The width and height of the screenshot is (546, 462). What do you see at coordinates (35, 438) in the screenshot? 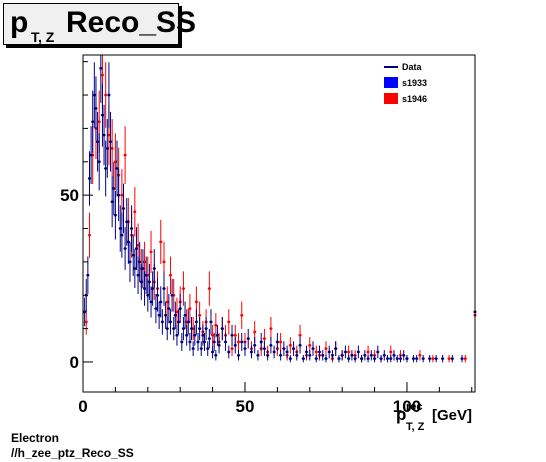
I see `footer-line-1: Electron` at bounding box center [35, 438].